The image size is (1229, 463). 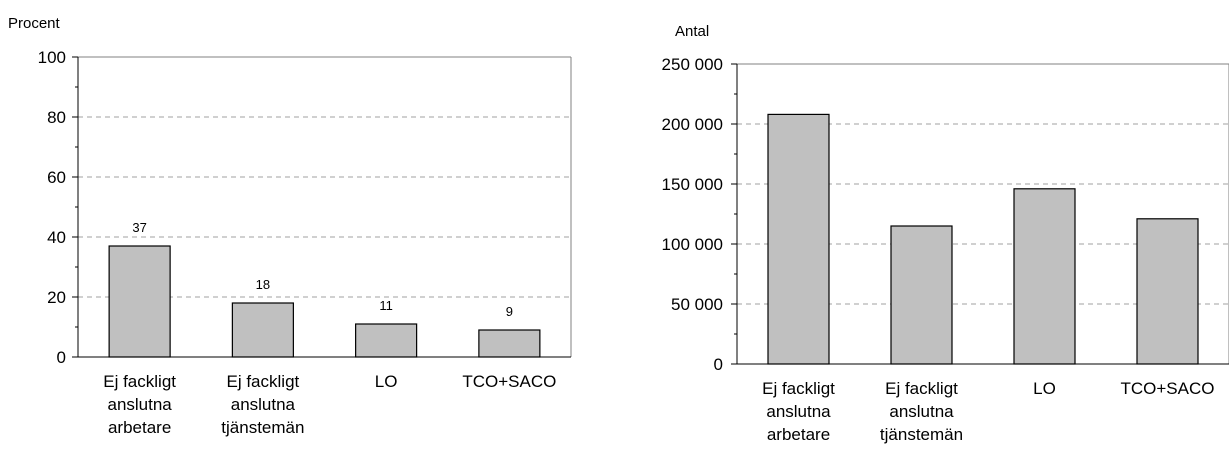 What do you see at coordinates (34, 23) in the screenshot?
I see `y-axis-title: Procent` at bounding box center [34, 23].